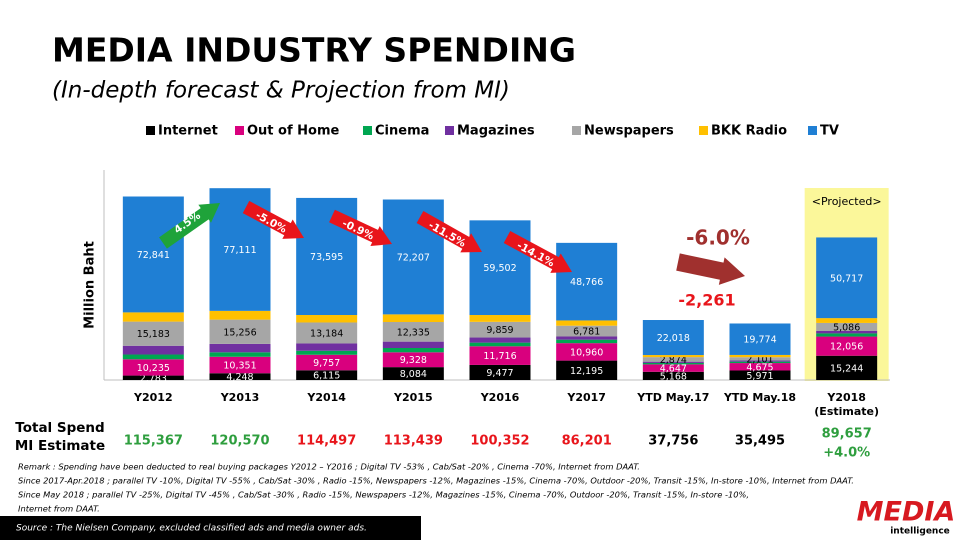 The width and height of the screenshot is (960, 540). I want to click on value-label: 12,056, so click(846, 347).